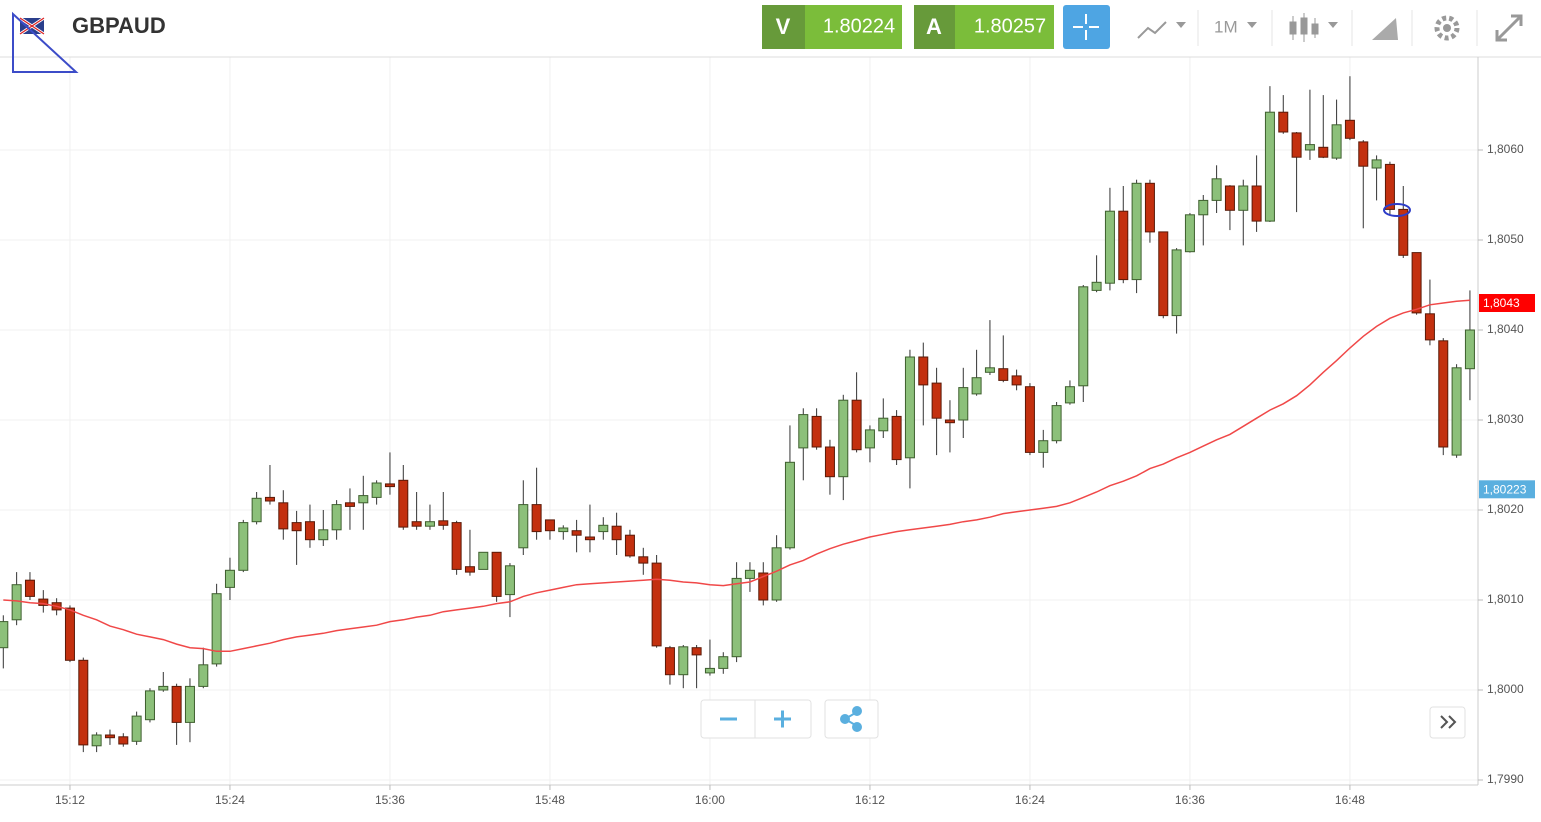  What do you see at coordinates (859, 26) in the screenshot?
I see `bid-price: 1.80224` at bounding box center [859, 26].